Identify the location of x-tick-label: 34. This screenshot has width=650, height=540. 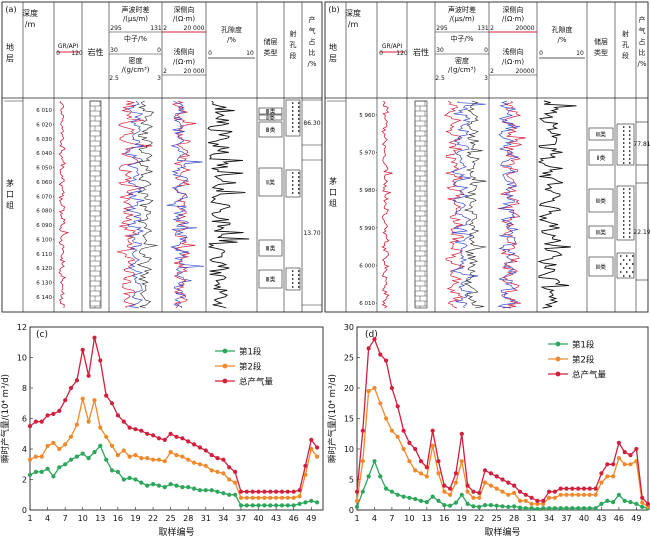
(549, 518).